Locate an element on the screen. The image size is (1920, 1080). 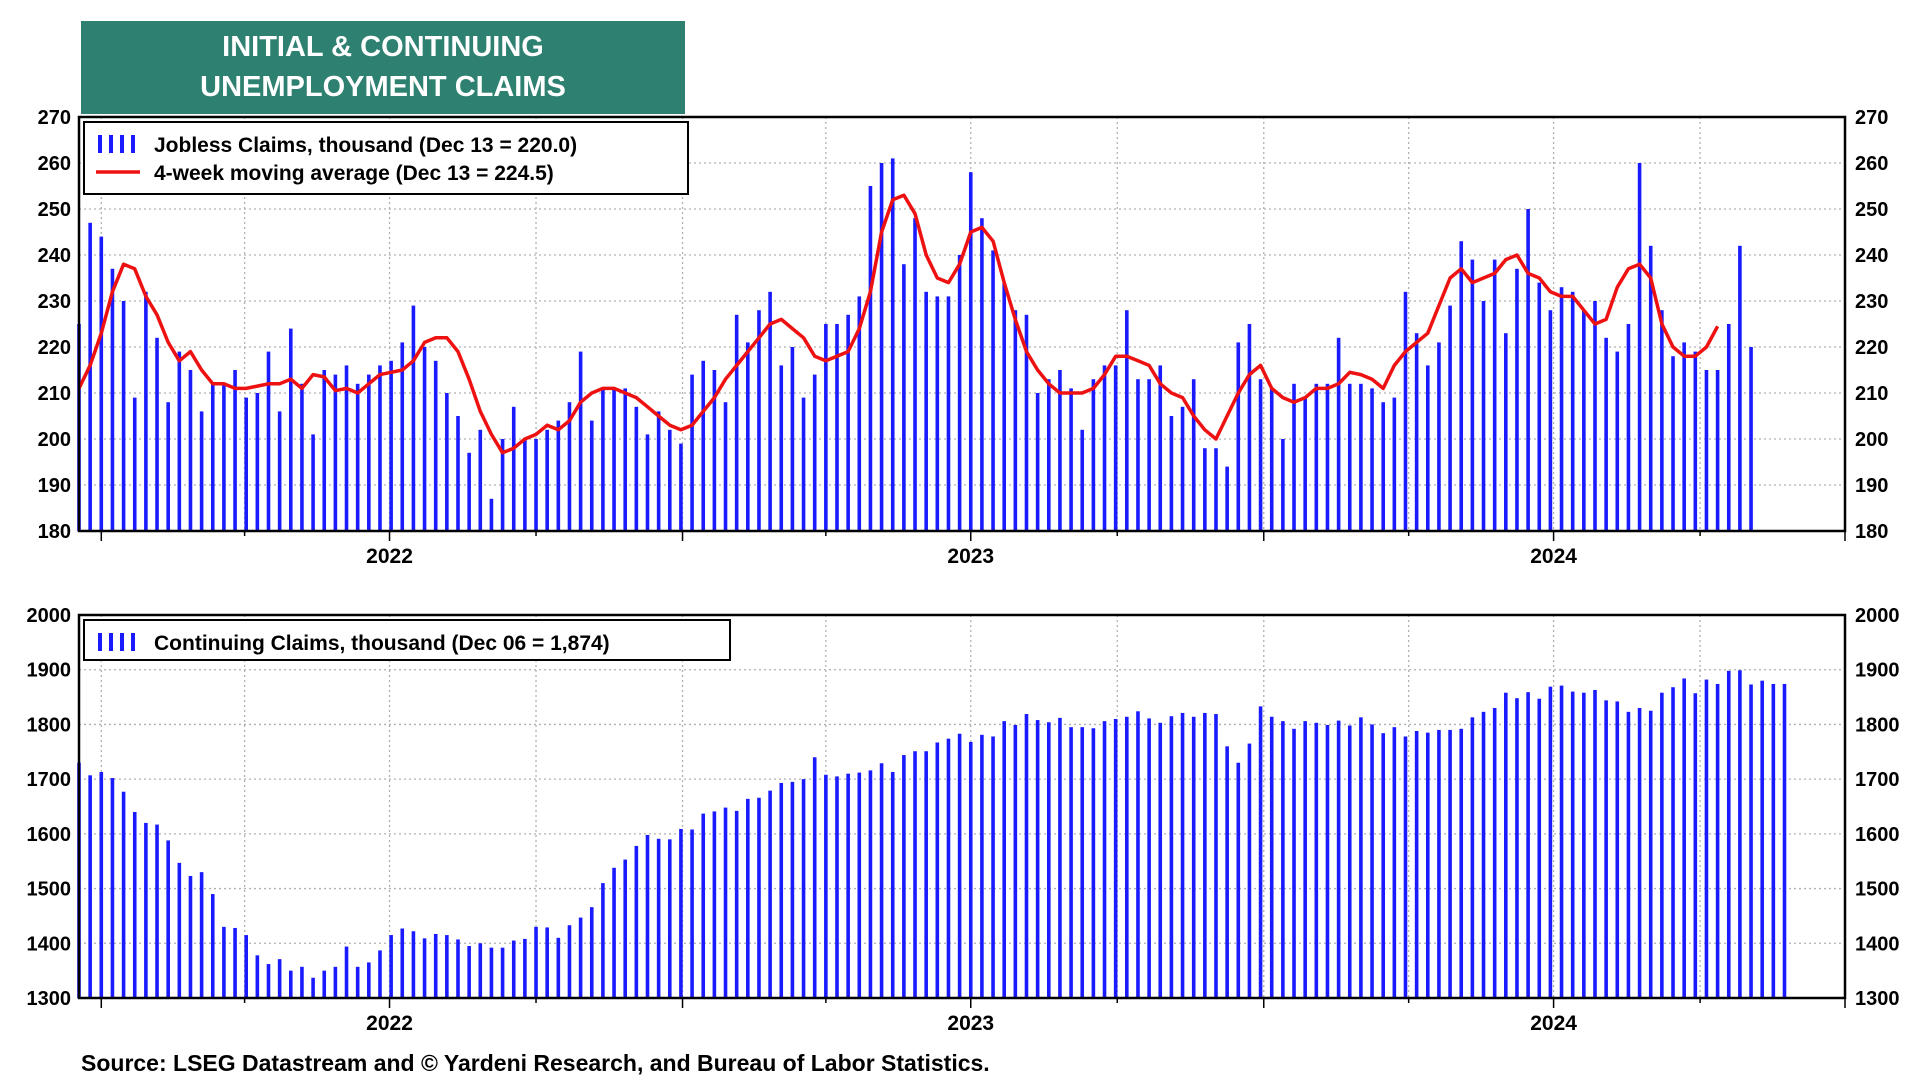
y-tick-label-left: 210 is located at coordinates (54, 394).